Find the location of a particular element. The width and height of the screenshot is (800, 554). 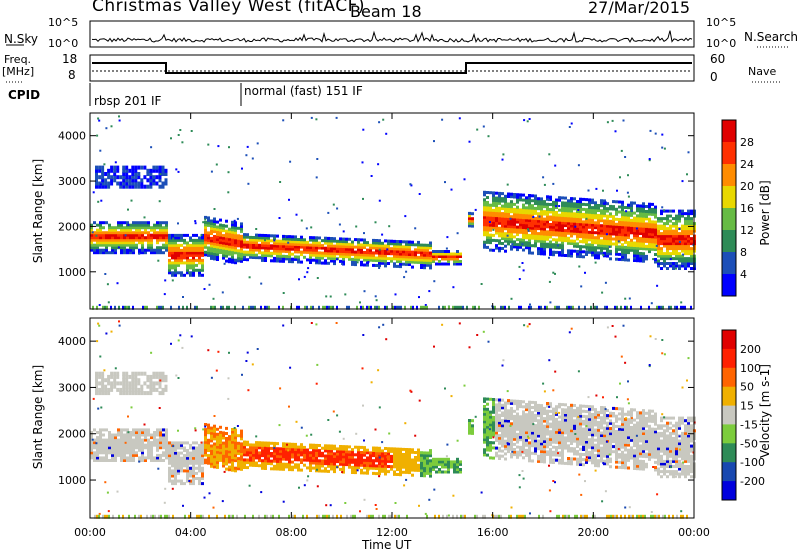

nsearch-label: N.Search is located at coordinates (771, 37).